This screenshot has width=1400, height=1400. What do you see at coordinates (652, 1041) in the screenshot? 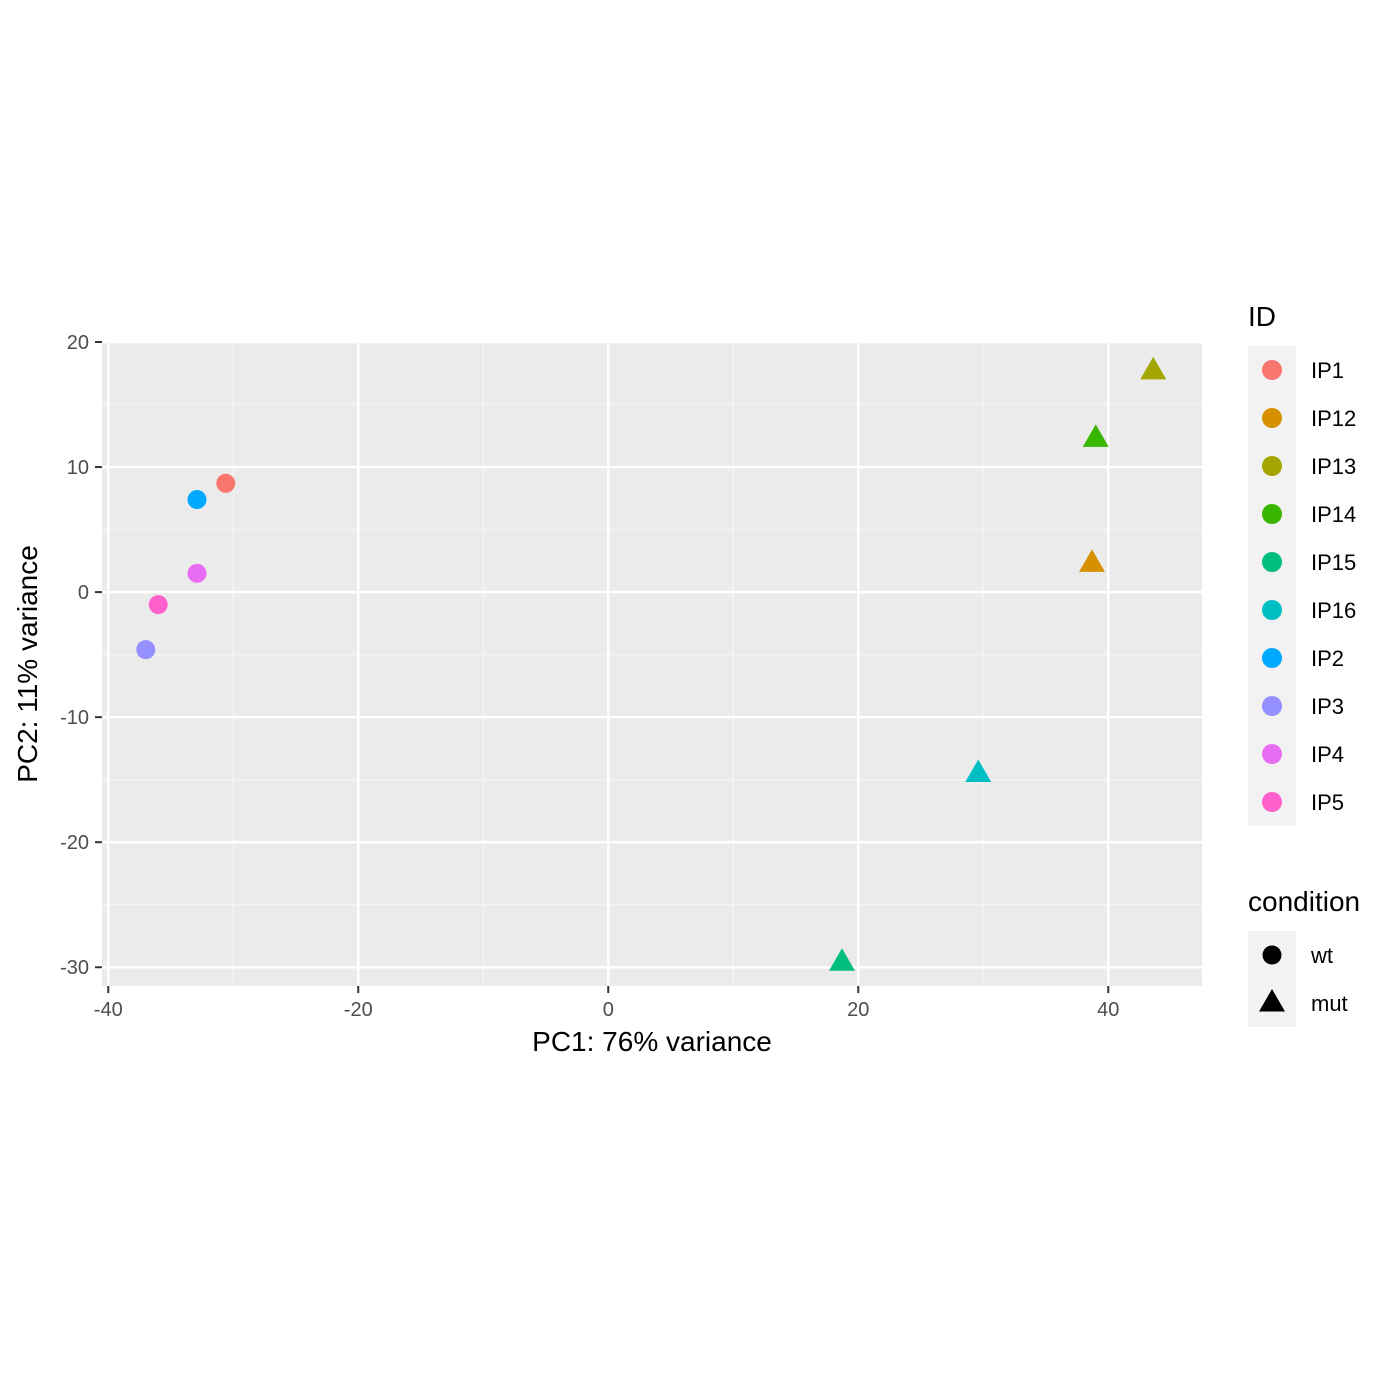
I see `x-axis-title: PC1: 76% variance` at bounding box center [652, 1041].